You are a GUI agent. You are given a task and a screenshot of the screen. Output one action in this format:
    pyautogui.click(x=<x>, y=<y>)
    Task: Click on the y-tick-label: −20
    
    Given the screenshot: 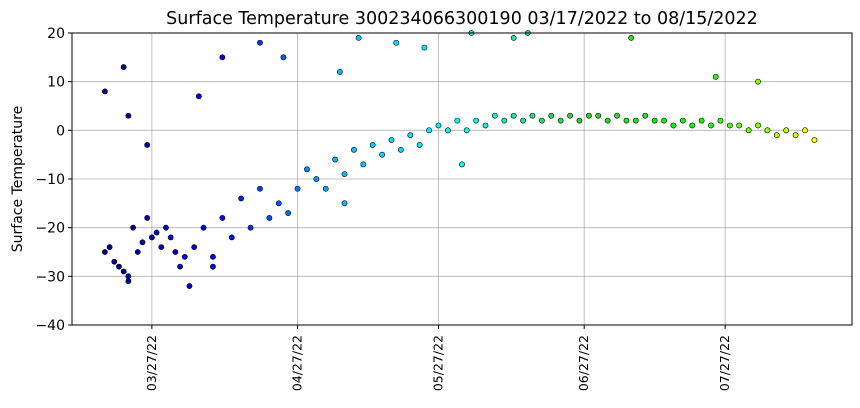 What is the action you would take?
    pyautogui.click(x=50, y=229)
    